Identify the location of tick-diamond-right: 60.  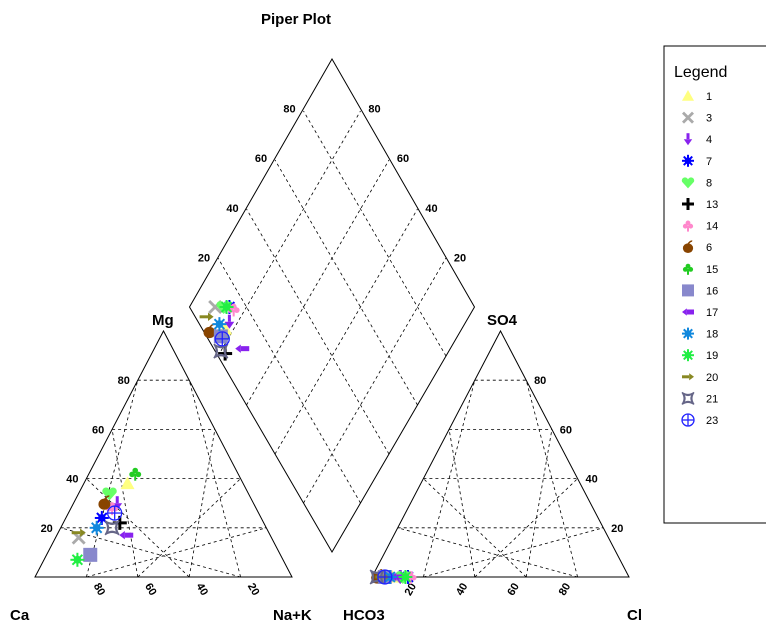
(403, 159).